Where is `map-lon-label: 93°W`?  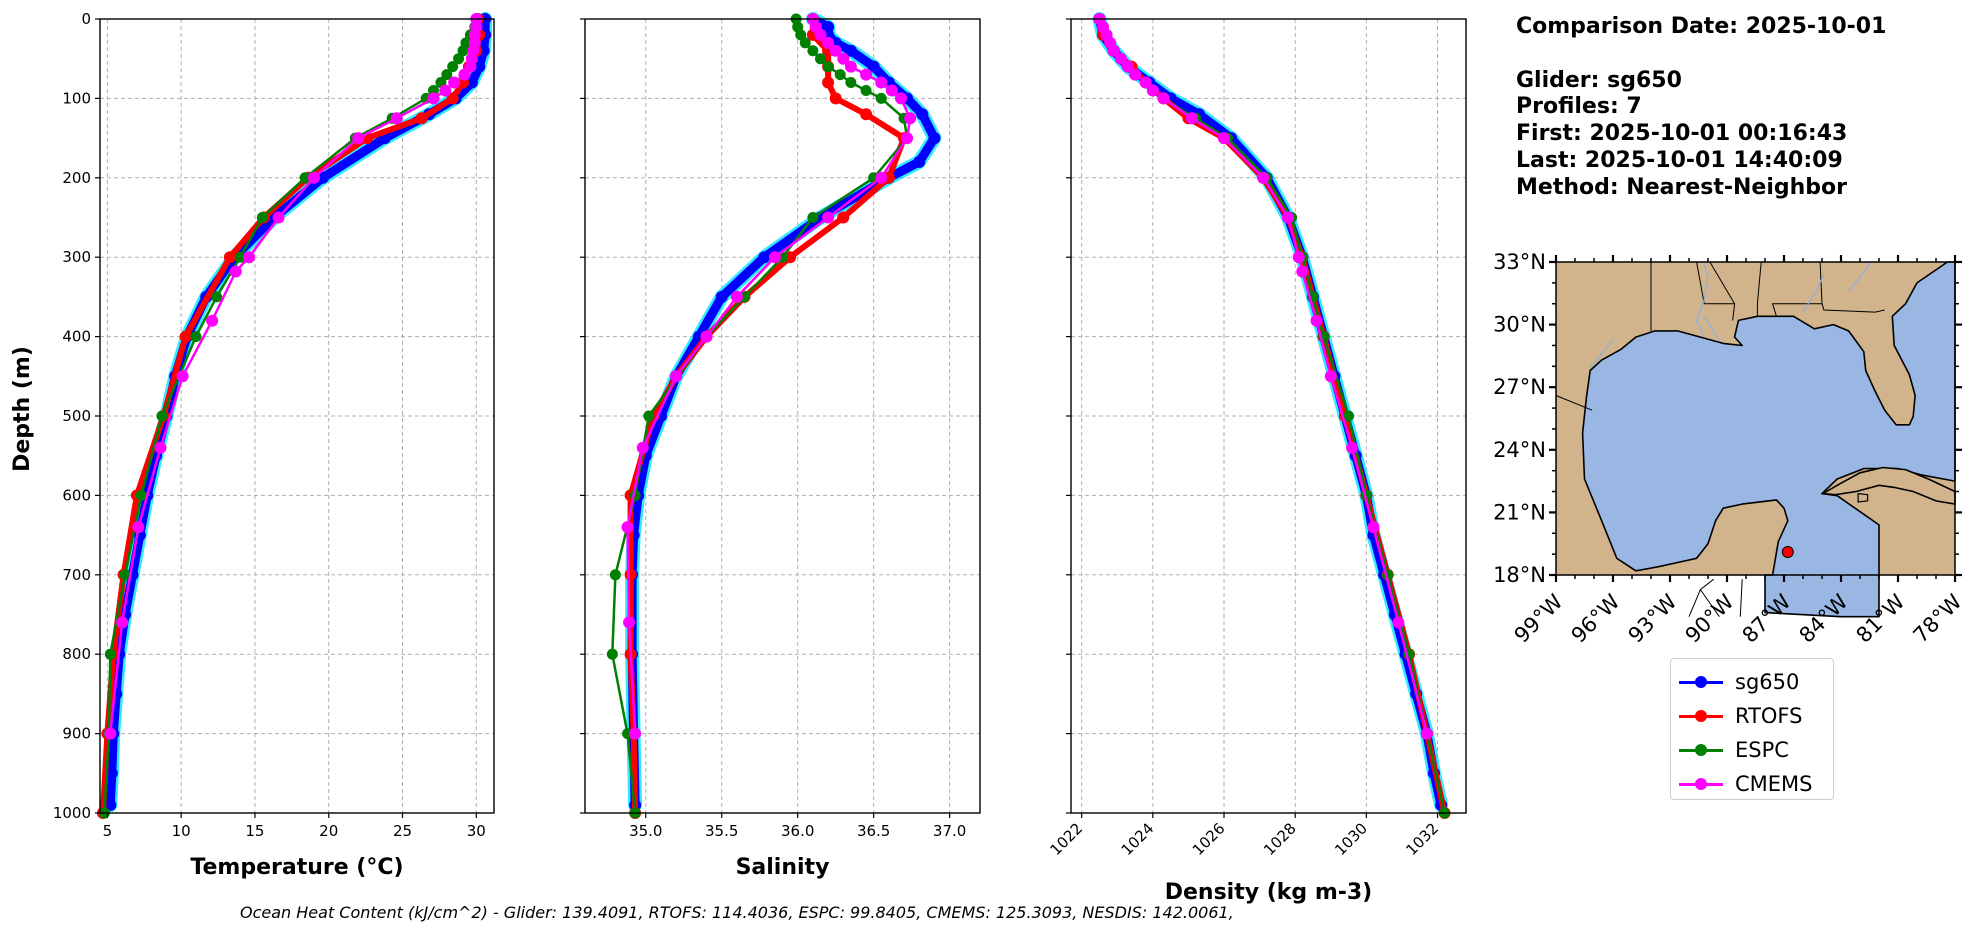
map-lon-label: 93°W is located at coordinates (1653, 618).